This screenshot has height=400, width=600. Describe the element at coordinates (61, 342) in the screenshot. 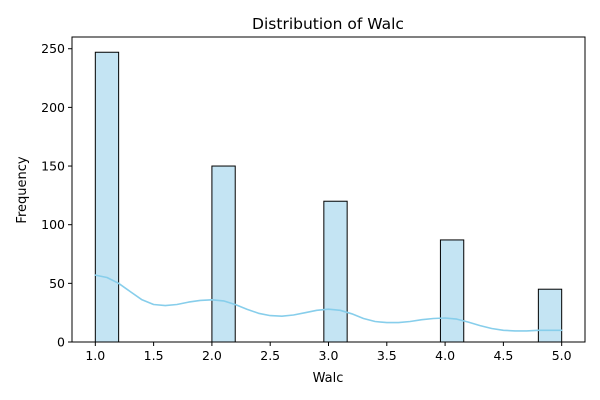

I see `y-tick-label: 0` at that location.